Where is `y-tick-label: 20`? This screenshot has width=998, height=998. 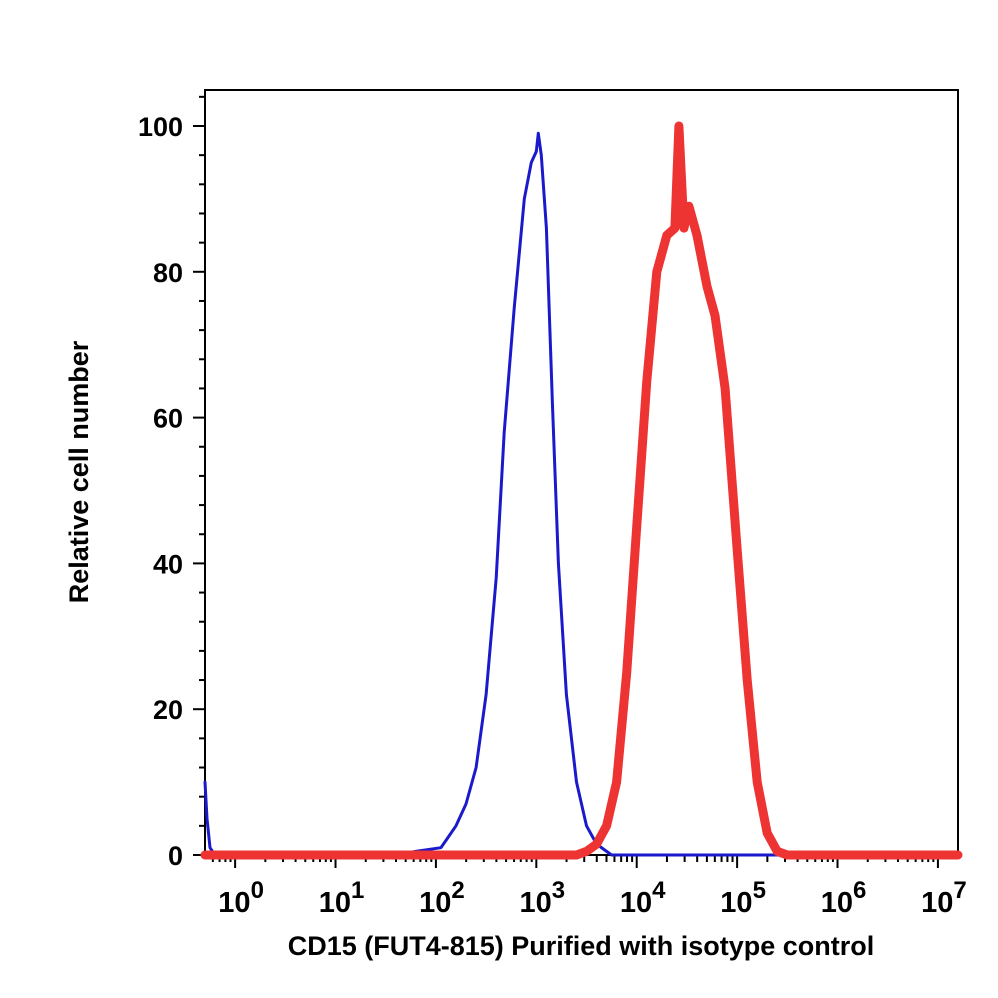 y-tick-label: 20 is located at coordinates (168, 710).